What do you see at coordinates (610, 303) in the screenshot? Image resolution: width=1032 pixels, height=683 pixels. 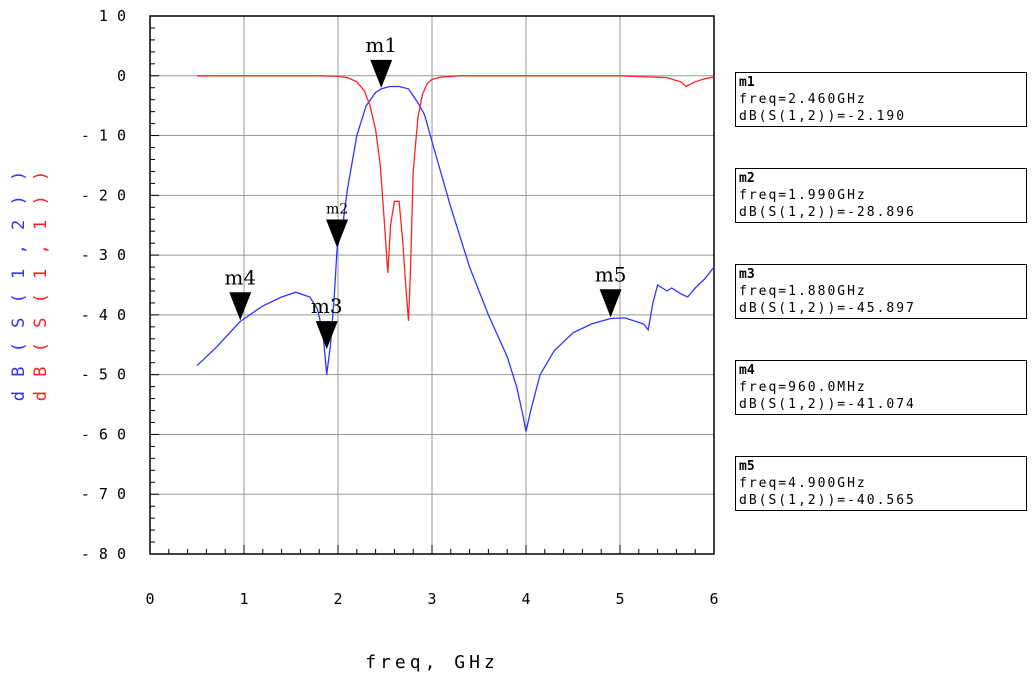 I see `marker-triangle-m5` at bounding box center [610, 303].